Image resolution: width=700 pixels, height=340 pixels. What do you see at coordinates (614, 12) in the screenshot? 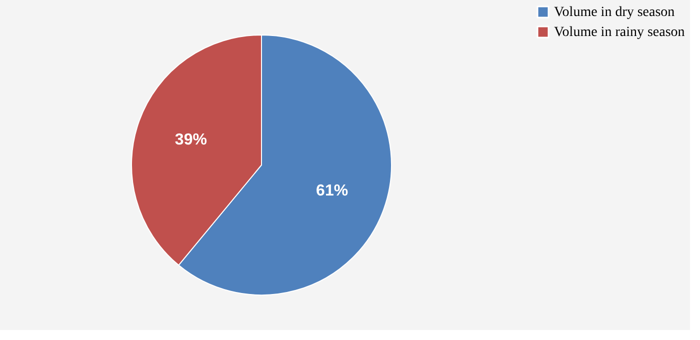
I see `legend-label: Volume in dry season` at bounding box center [614, 12].